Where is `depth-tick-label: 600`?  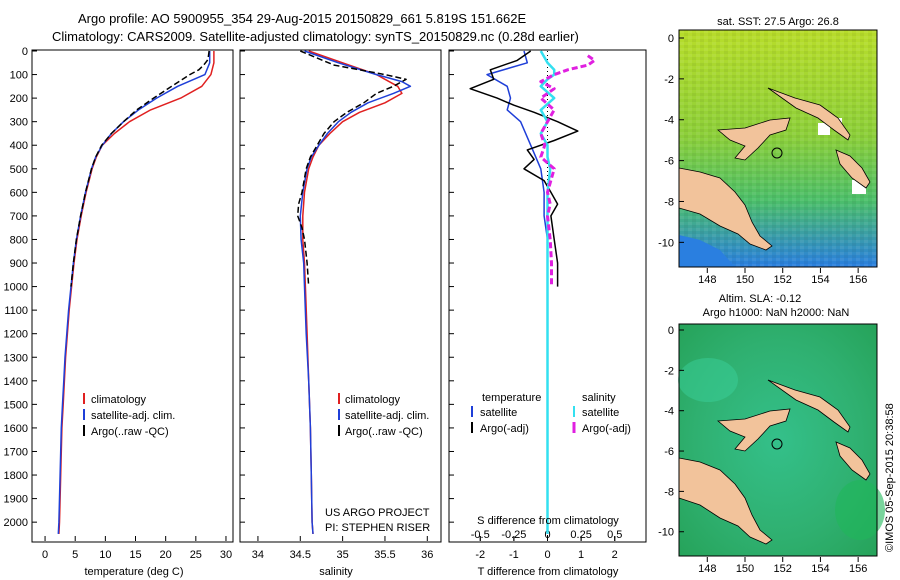 depth-tick-label: 600 is located at coordinates (19, 193).